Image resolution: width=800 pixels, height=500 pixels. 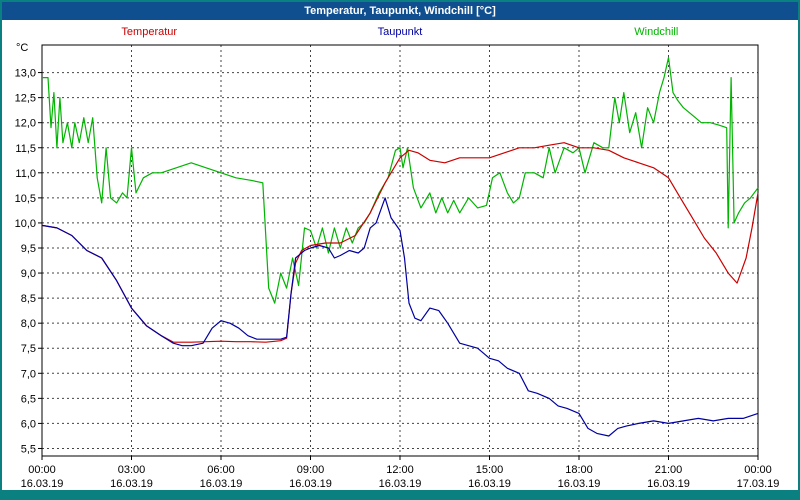 What do you see at coordinates (149, 32) in the screenshot?
I see `legend-temperatur: Temperatur` at bounding box center [149, 32].